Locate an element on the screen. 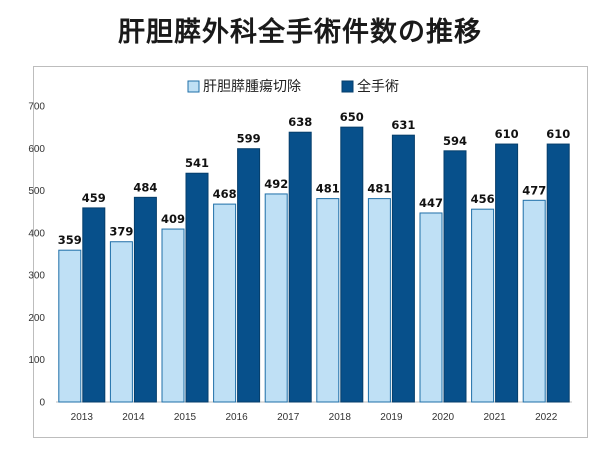  x-tick-label: 2020 is located at coordinates (443, 417).